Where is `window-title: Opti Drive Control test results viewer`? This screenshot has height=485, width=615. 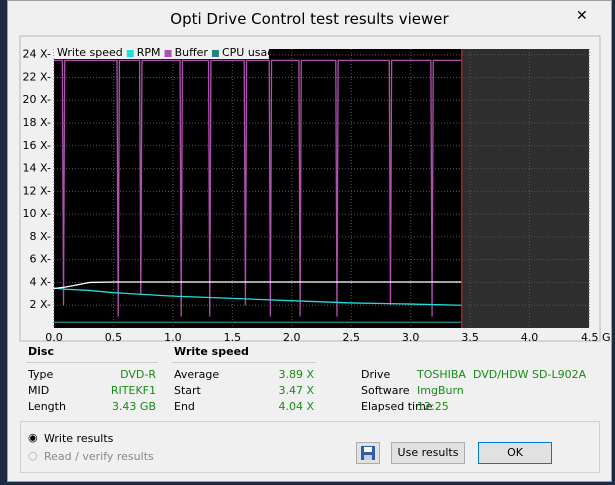 window-title: Opti Drive Control test results viewer is located at coordinates (309, 19).